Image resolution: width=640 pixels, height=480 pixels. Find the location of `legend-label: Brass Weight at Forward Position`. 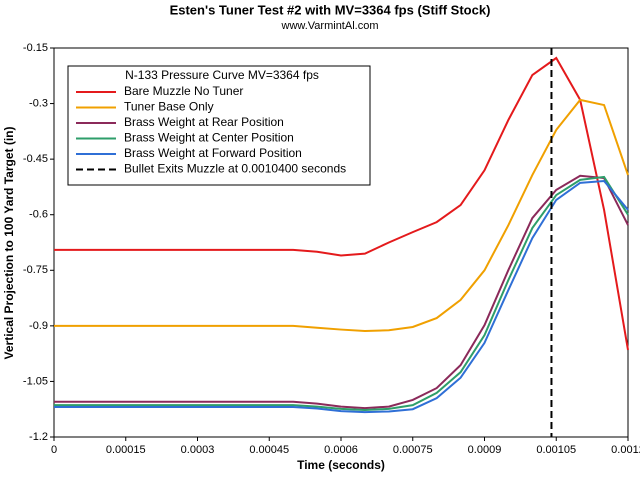

legend-label: Brass Weight at Forward Position is located at coordinates (213, 153).